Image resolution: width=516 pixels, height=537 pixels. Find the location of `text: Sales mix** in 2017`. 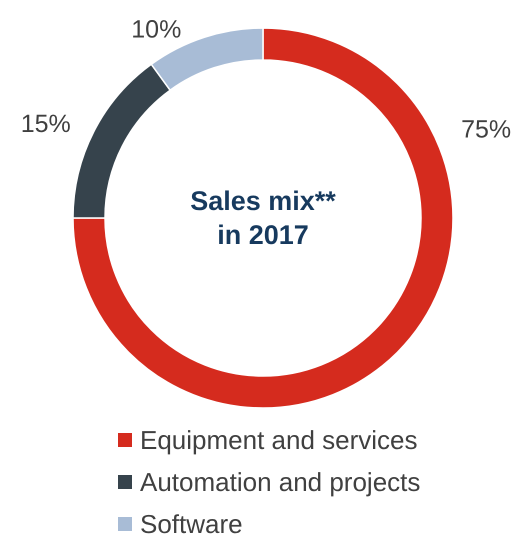

text: Sales mix** in 2017 is located at coordinates (263, 218).